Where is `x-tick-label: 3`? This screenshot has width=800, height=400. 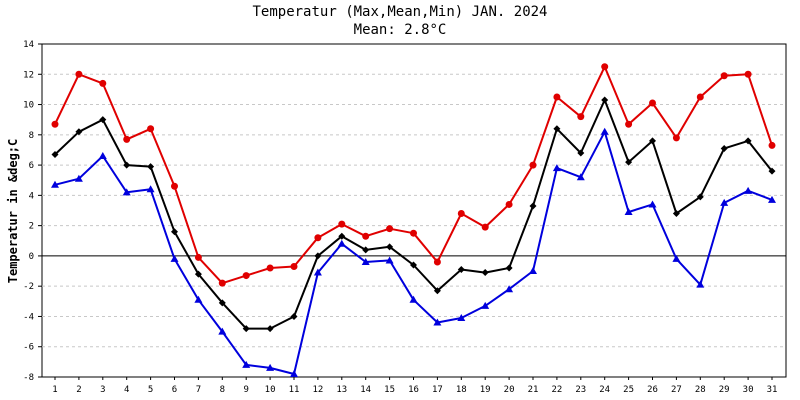 x-tick-label: 3 is located at coordinates (102, 390).